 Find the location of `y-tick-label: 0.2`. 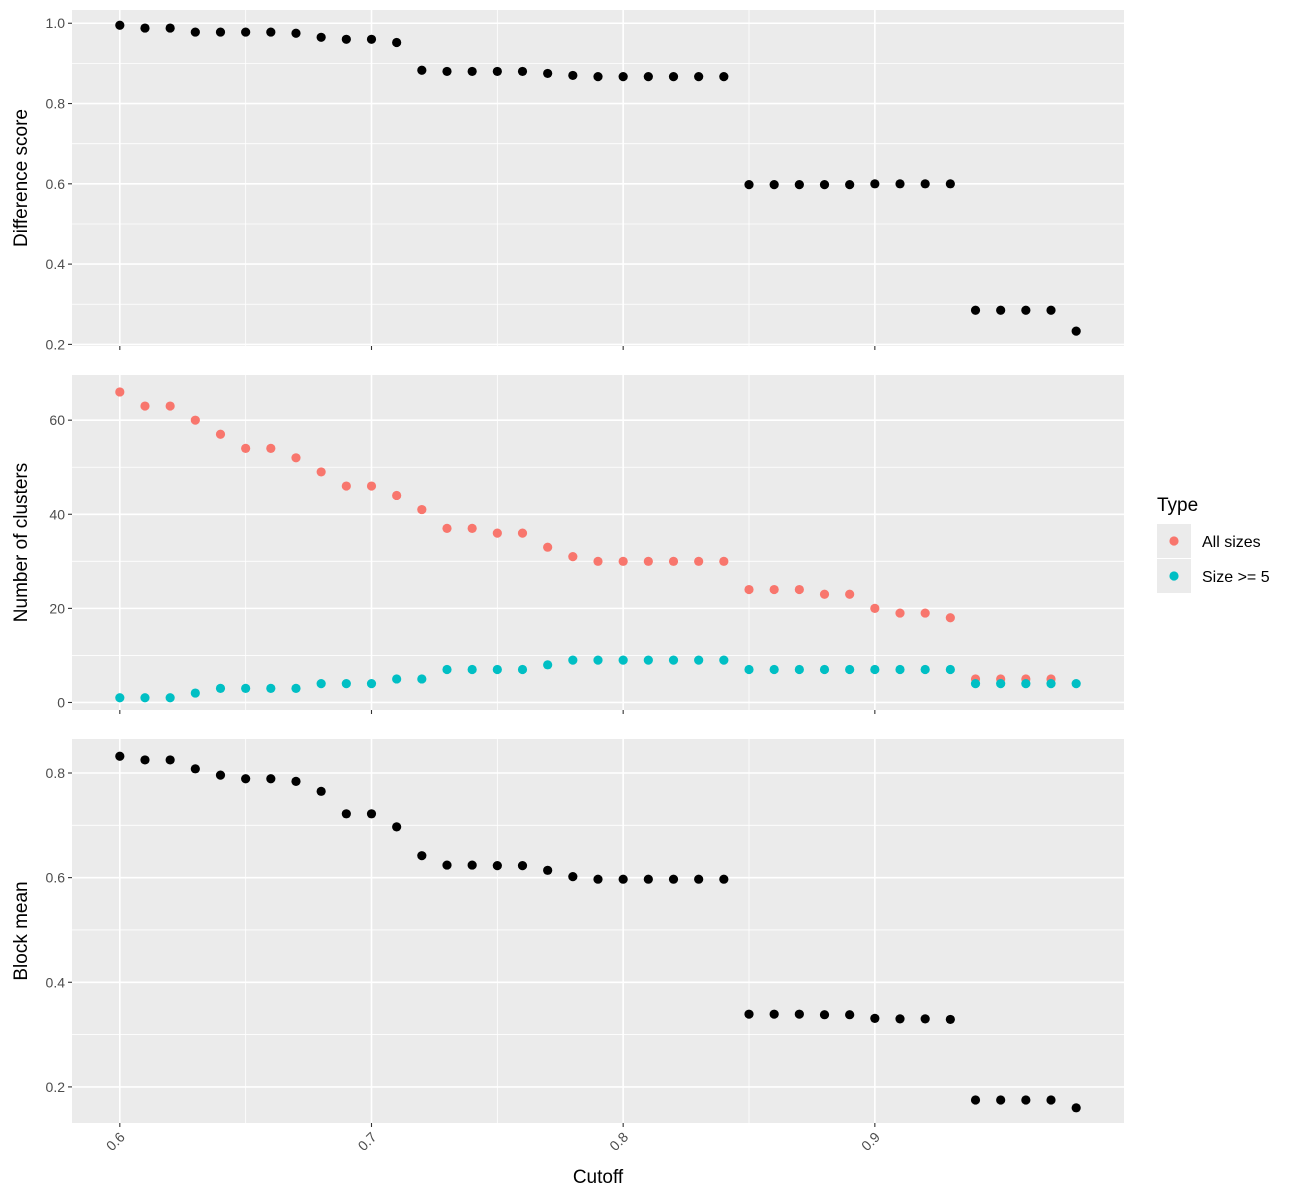

y-tick-label: 0.2 is located at coordinates (56, 344).